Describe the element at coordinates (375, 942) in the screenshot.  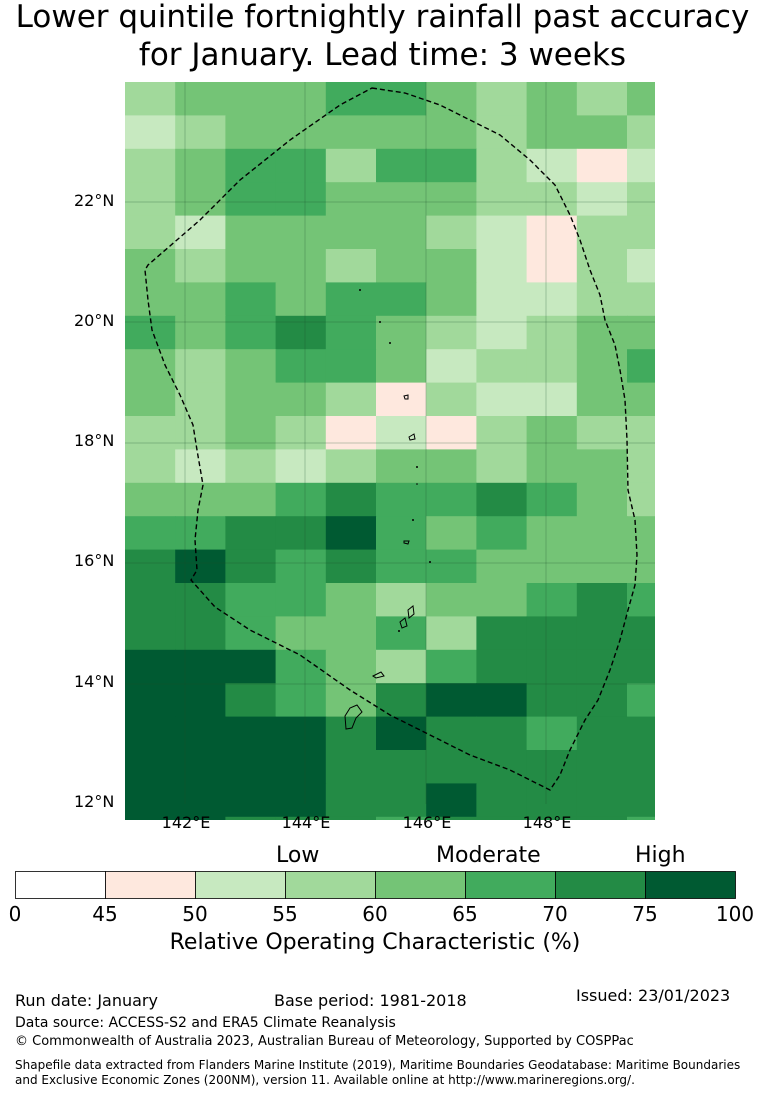
I see `colorbar-label: Relative Operating Characteristic (%)` at that location.